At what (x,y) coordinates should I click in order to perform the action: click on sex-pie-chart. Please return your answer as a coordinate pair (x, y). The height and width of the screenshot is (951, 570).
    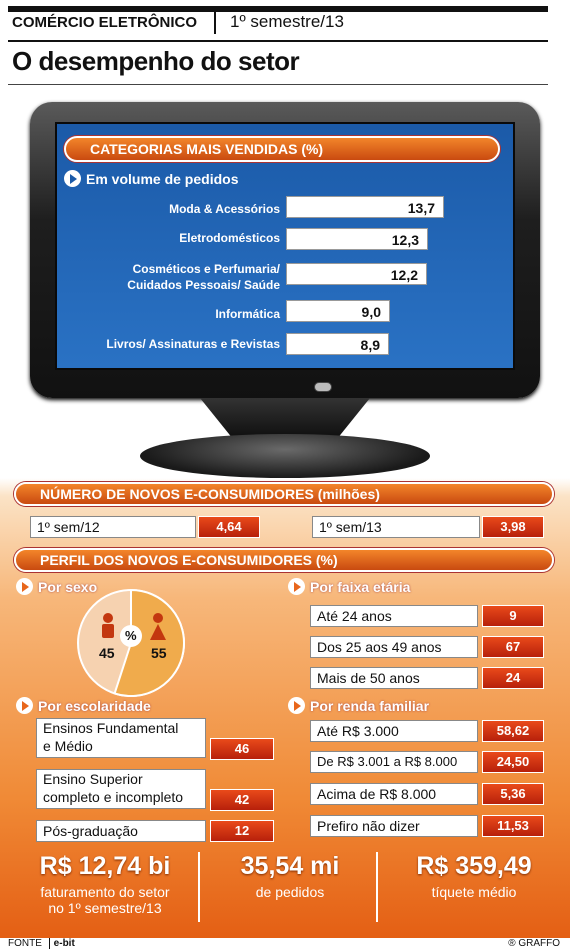
    Looking at the image, I should click on (131, 642).